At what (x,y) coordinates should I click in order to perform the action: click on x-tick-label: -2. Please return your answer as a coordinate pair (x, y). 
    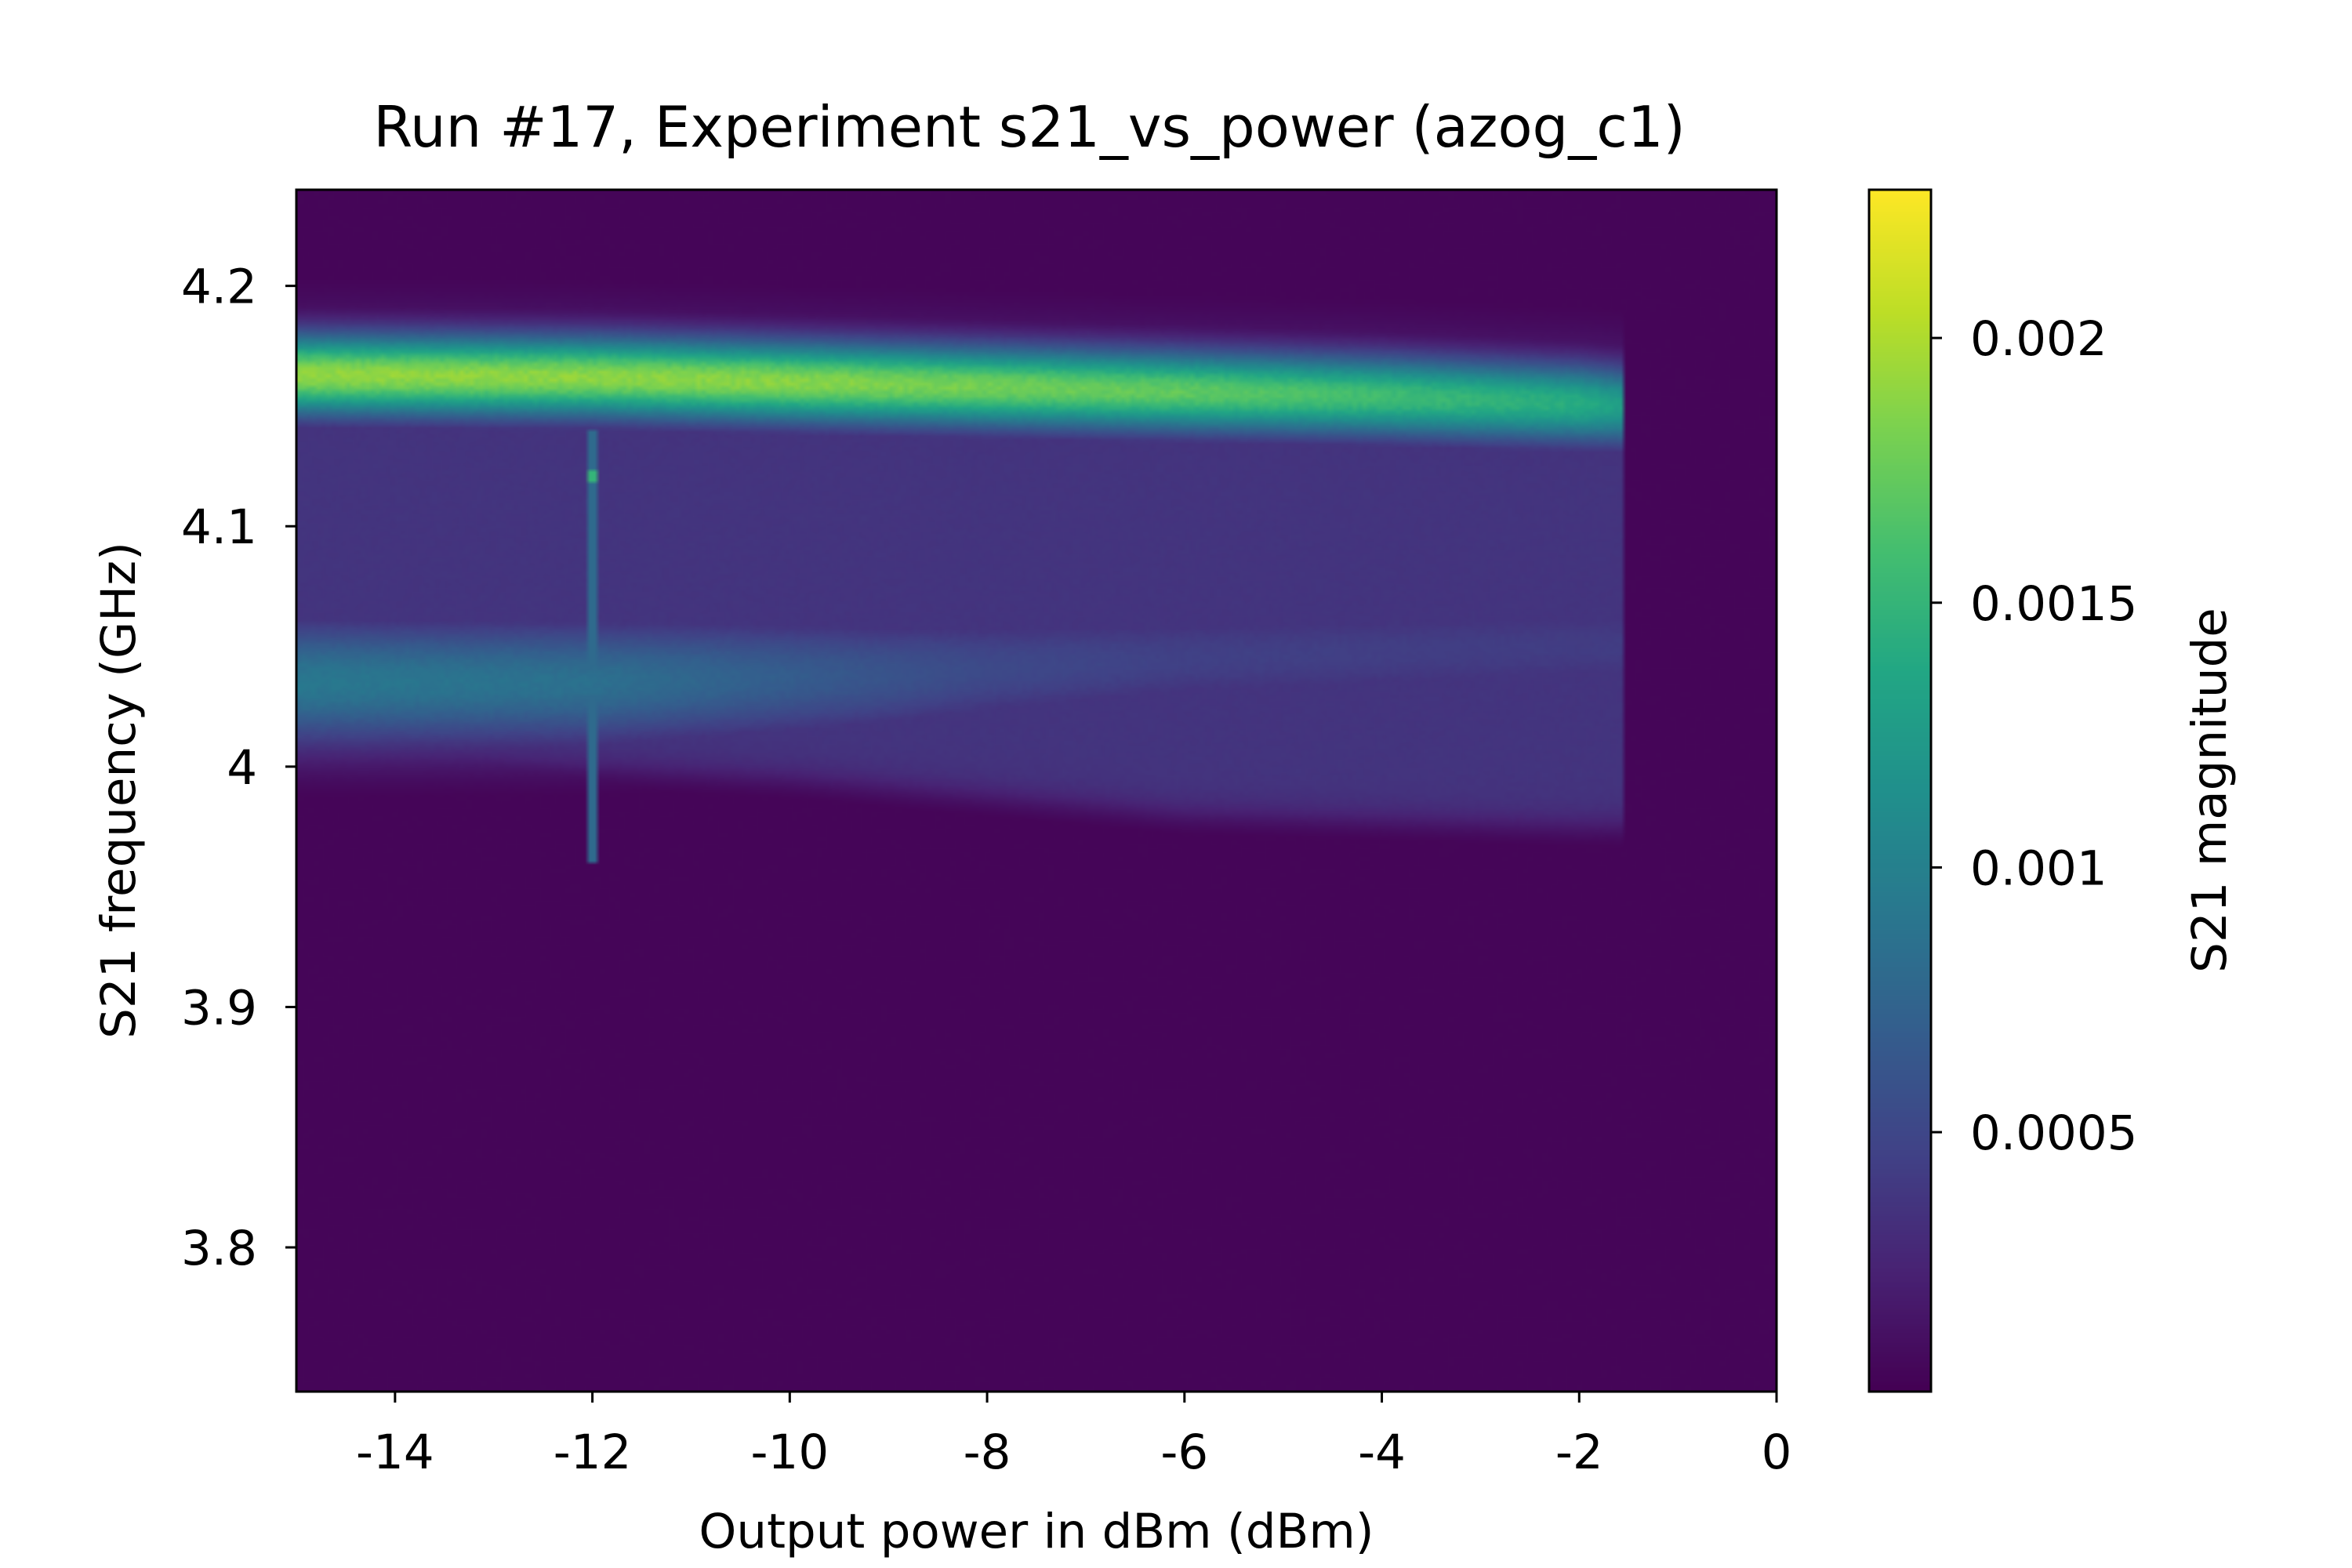
    Looking at the image, I should click on (1579, 1452).